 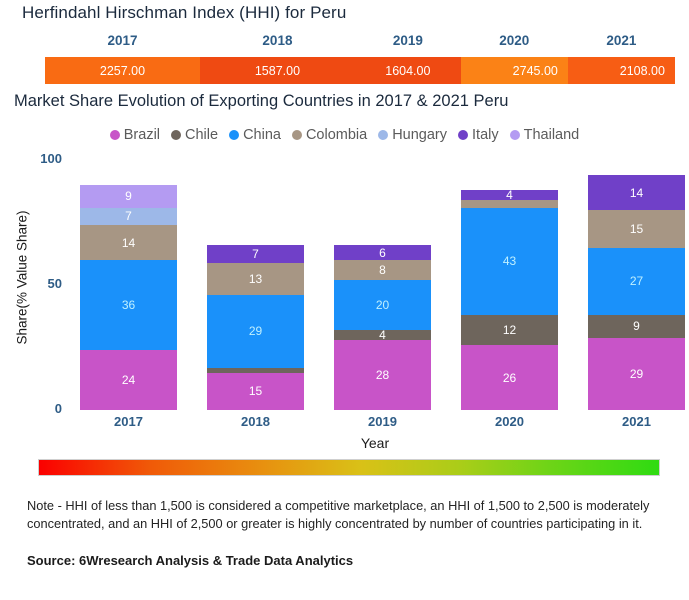 I want to click on legend-label: China, so click(x=262, y=135).